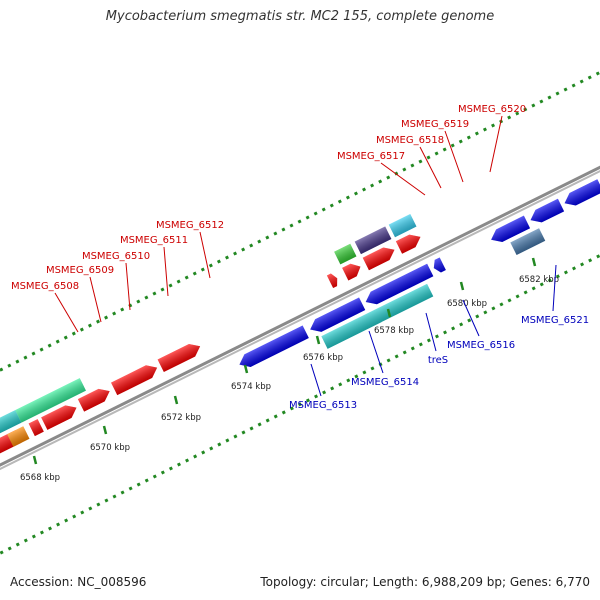 Image resolution: width=600 pixels, height=600 pixels. I want to click on gene-label-reverse: MSMEG_6516, so click(481, 345).